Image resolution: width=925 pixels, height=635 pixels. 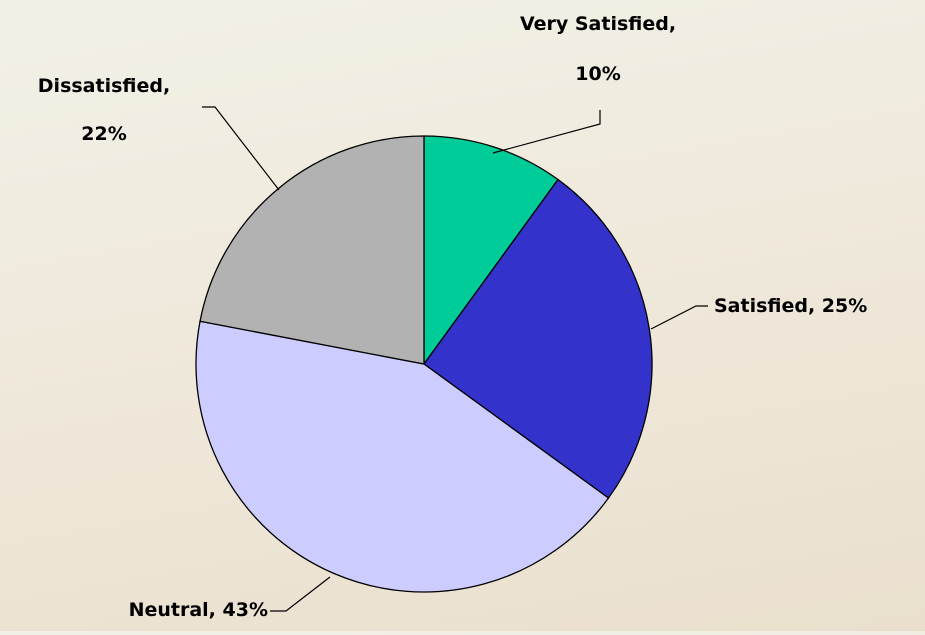 What do you see at coordinates (104, 86) in the screenshot?
I see `data-label: Dissatisfied,` at bounding box center [104, 86].